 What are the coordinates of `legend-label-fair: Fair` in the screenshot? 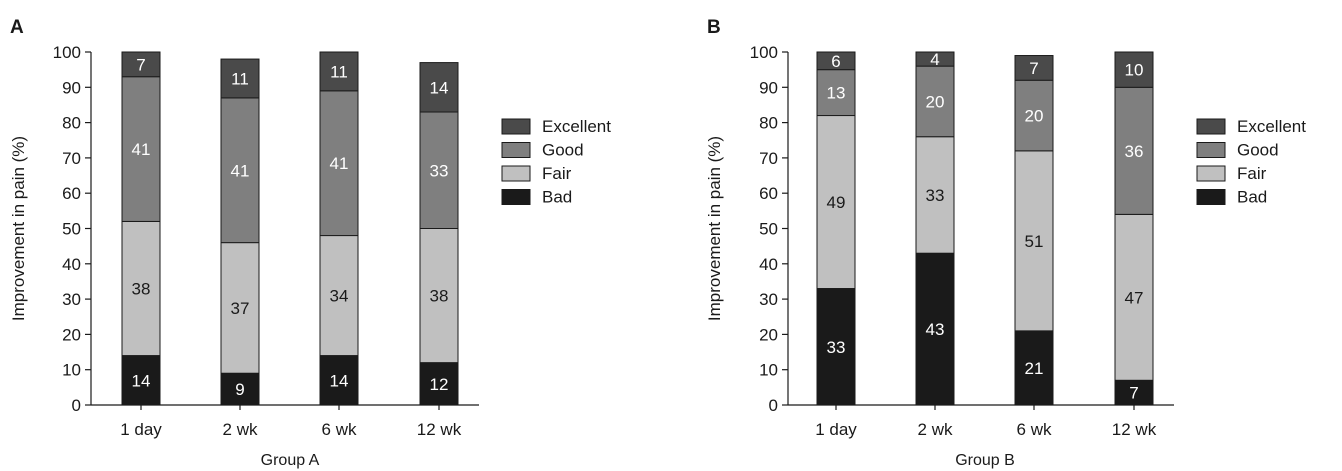 It's located at (1252, 173).